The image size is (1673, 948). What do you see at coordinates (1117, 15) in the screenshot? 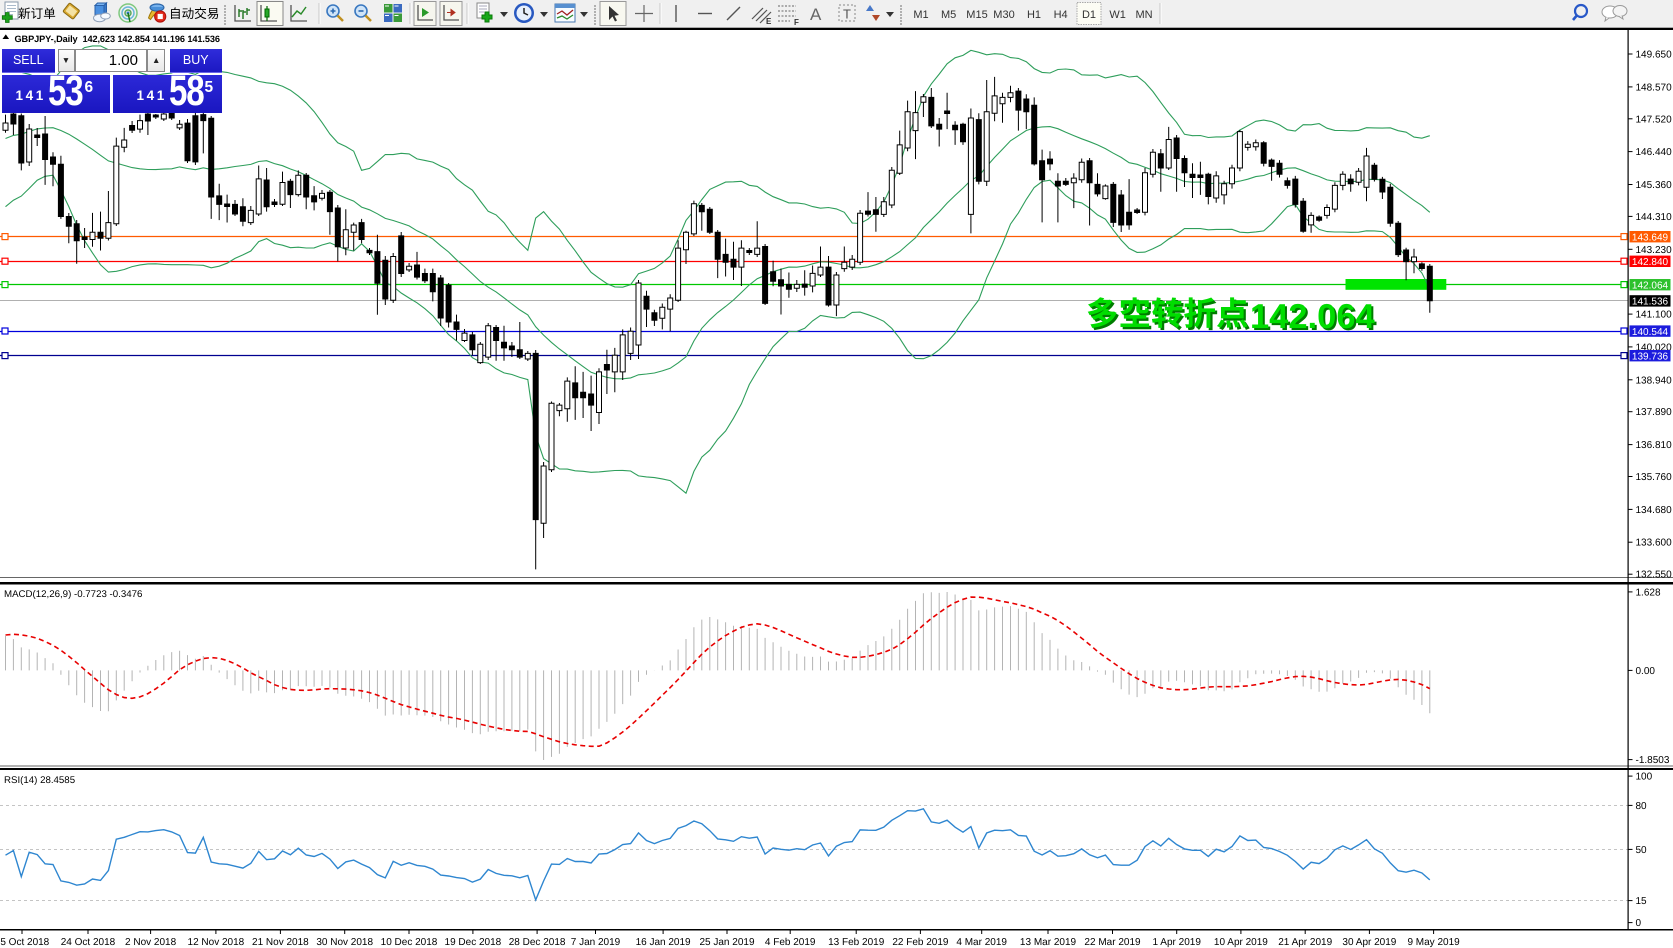
I see `svg-text: W1` at bounding box center [1117, 15].